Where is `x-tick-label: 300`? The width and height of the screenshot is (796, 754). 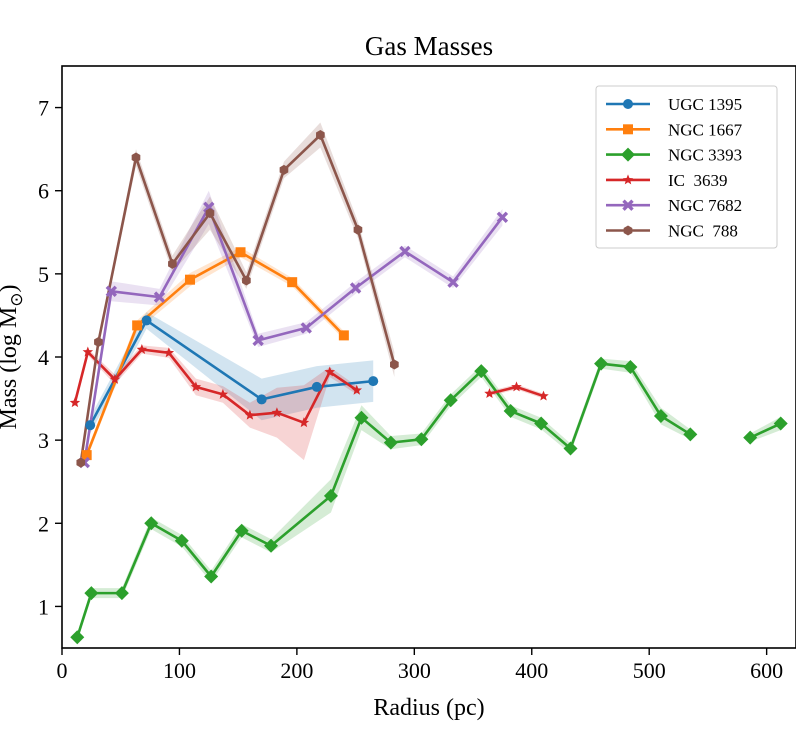
x-tick-label: 300 is located at coordinates (414, 670).